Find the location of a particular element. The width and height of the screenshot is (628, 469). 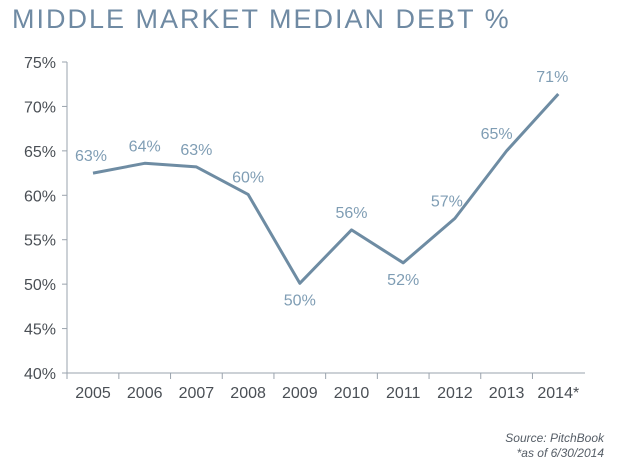

y-tick-label: 40% is located at coordinates (40, 374).